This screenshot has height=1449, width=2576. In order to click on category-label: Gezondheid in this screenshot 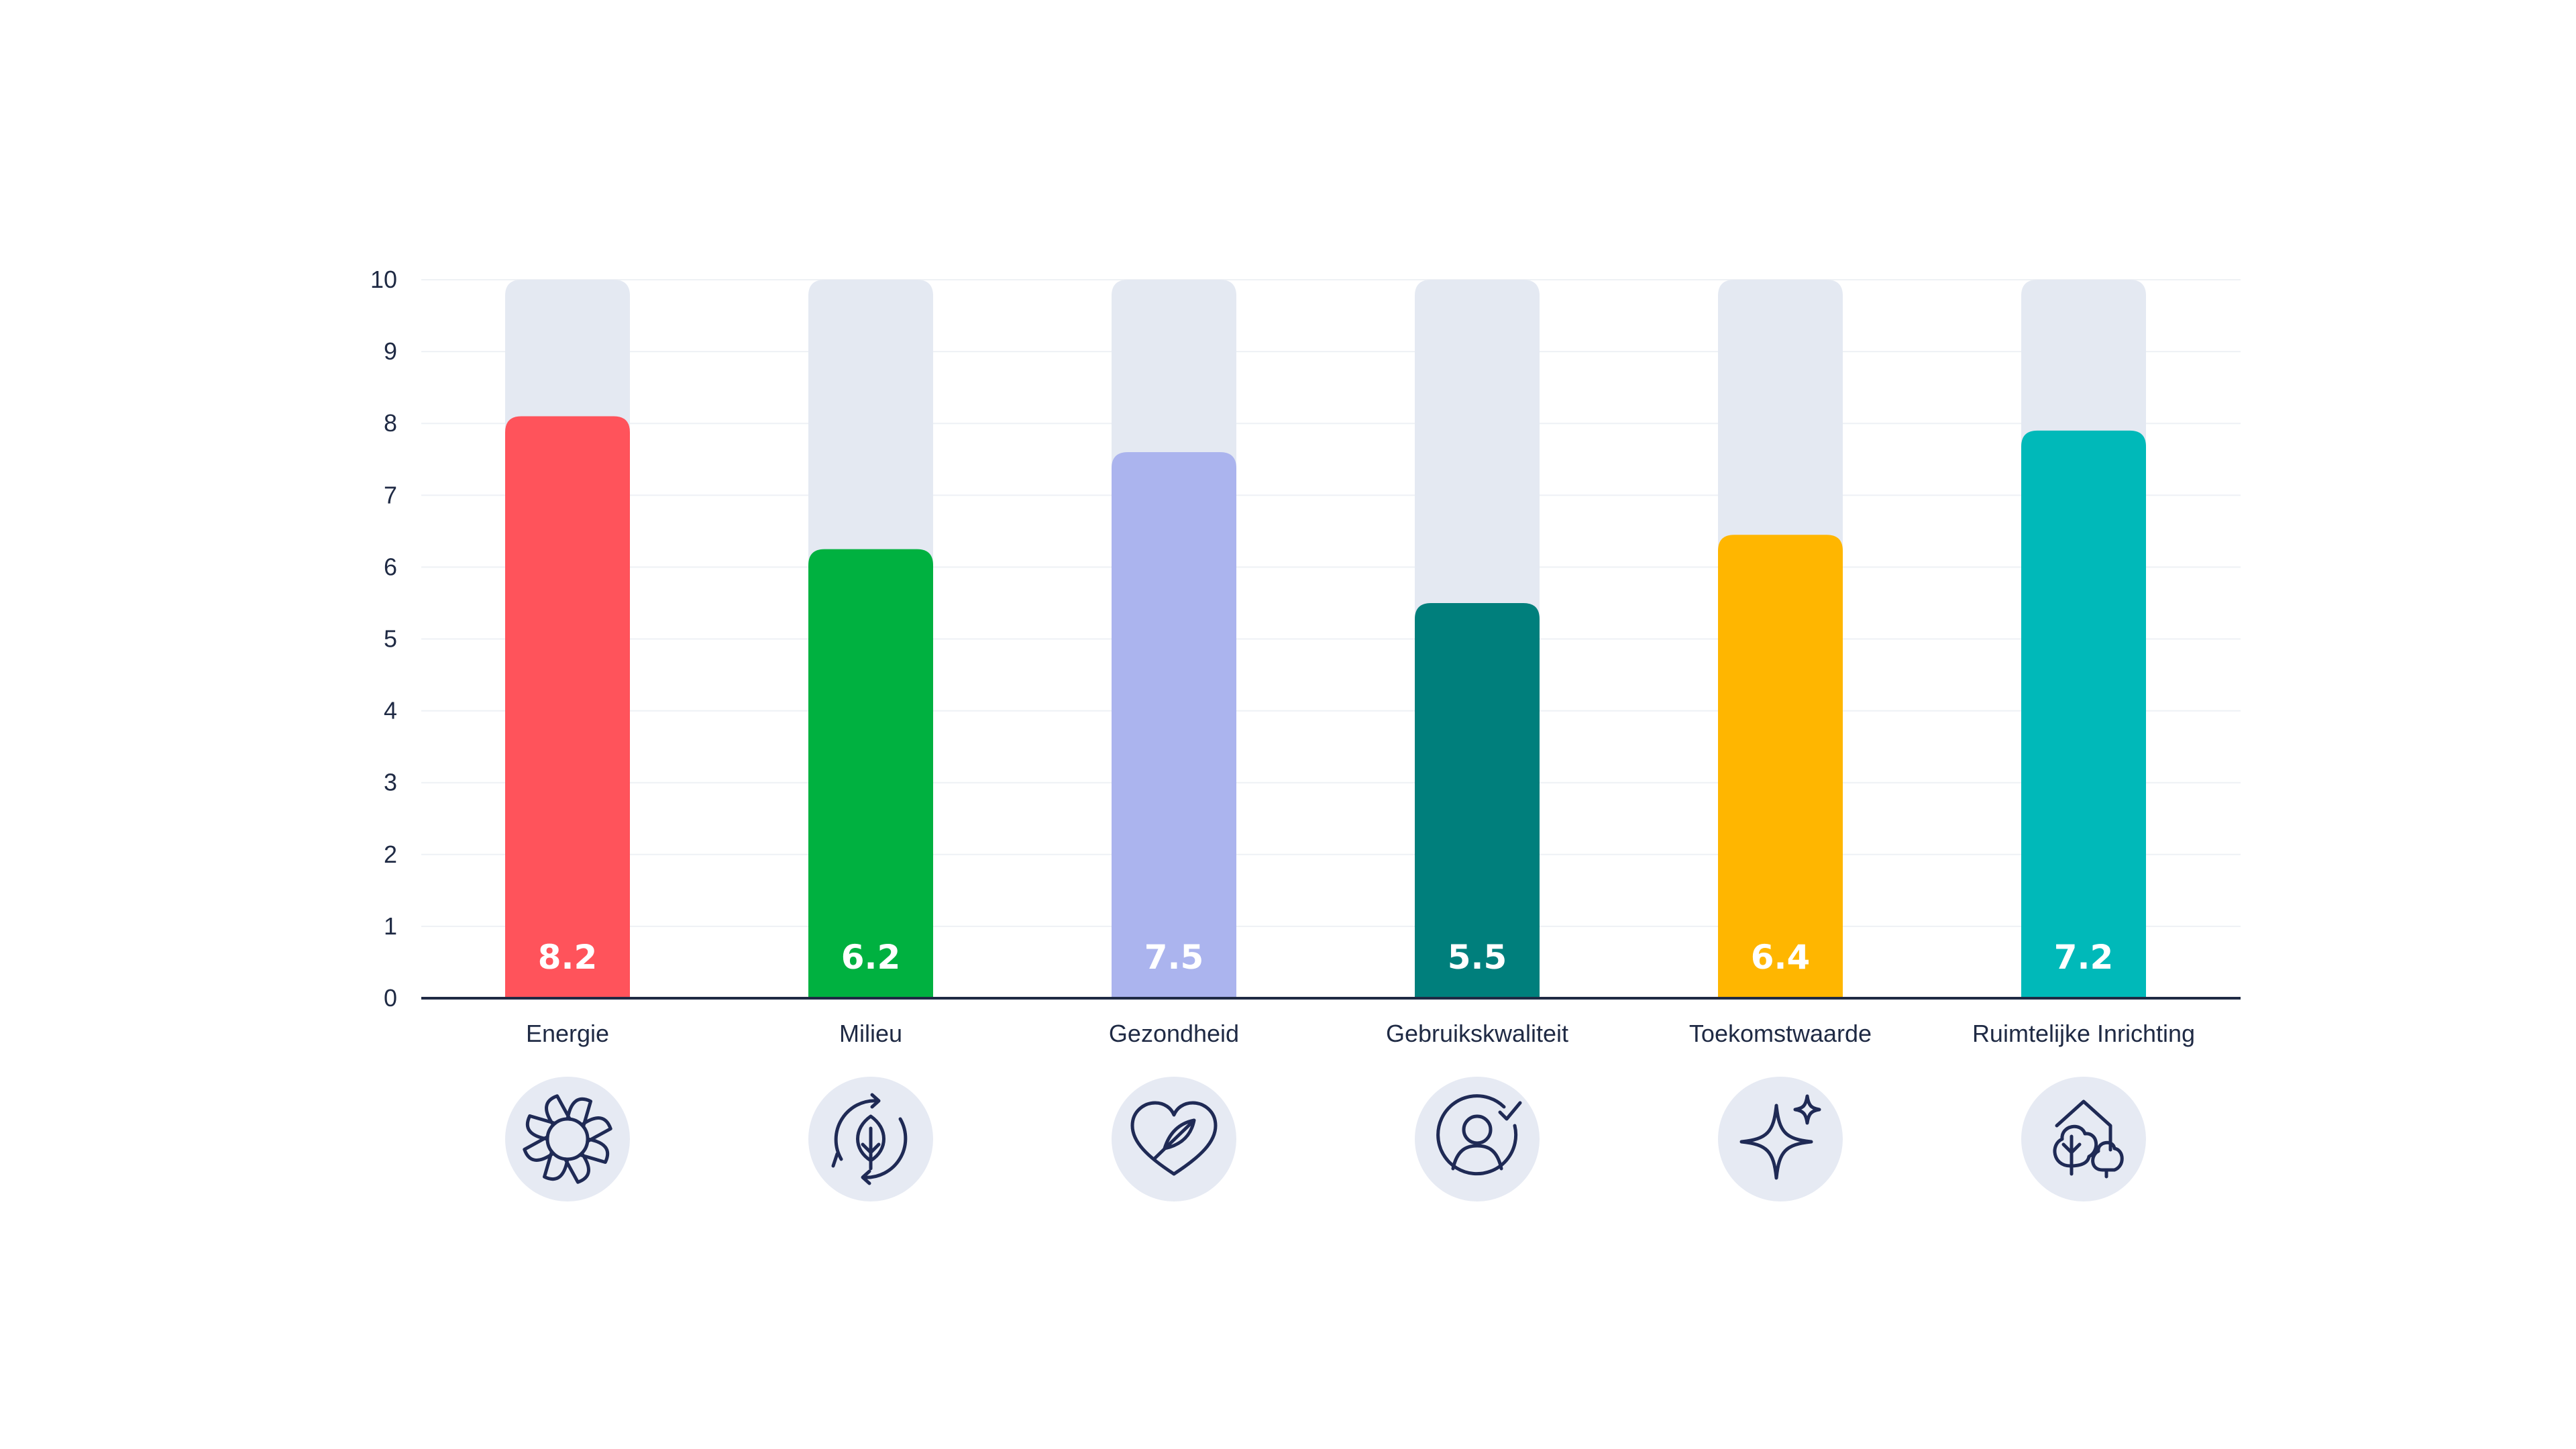, I will do `click(1174, 1033)`.